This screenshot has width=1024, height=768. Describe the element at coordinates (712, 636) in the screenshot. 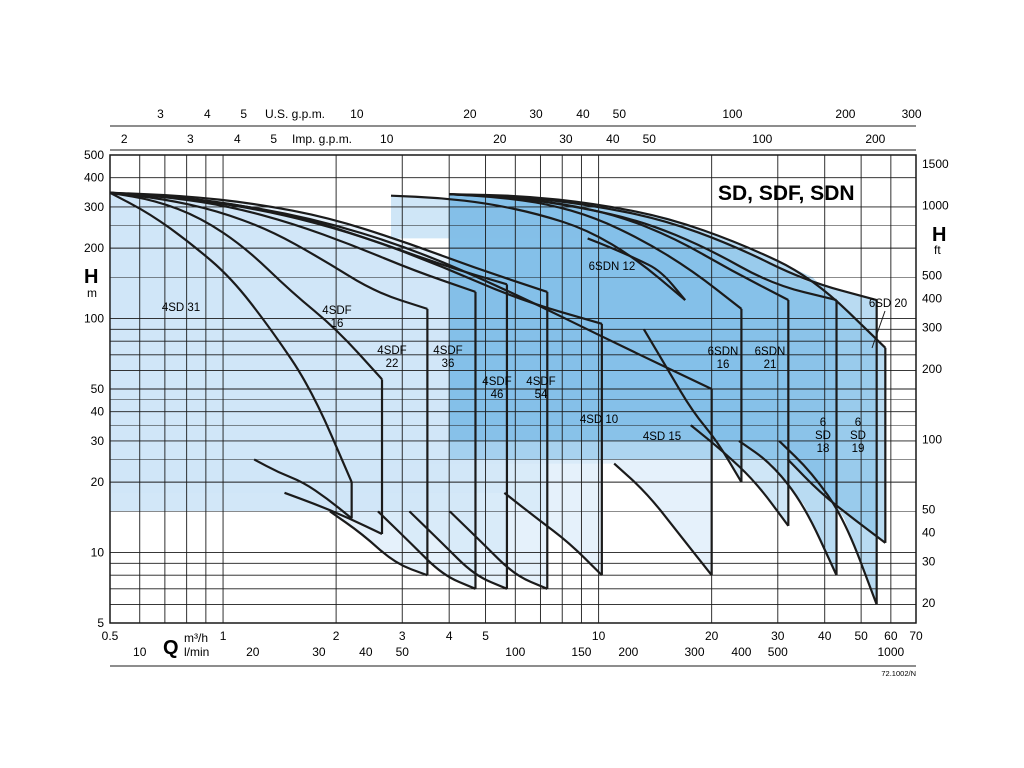

I see `x-tick-m3h: 20` at that location.